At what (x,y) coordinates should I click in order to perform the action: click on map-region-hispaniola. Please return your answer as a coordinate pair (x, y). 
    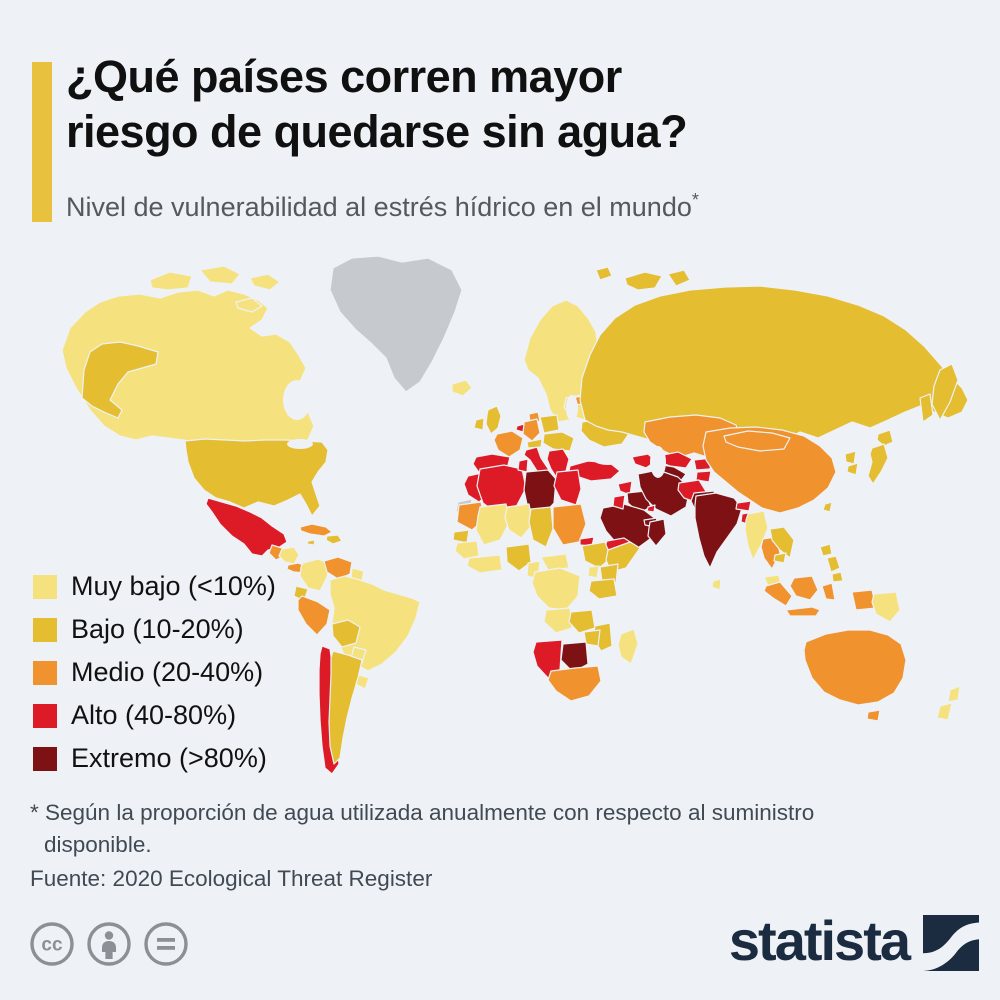
    Looking at the image, I should click on (334, 539).